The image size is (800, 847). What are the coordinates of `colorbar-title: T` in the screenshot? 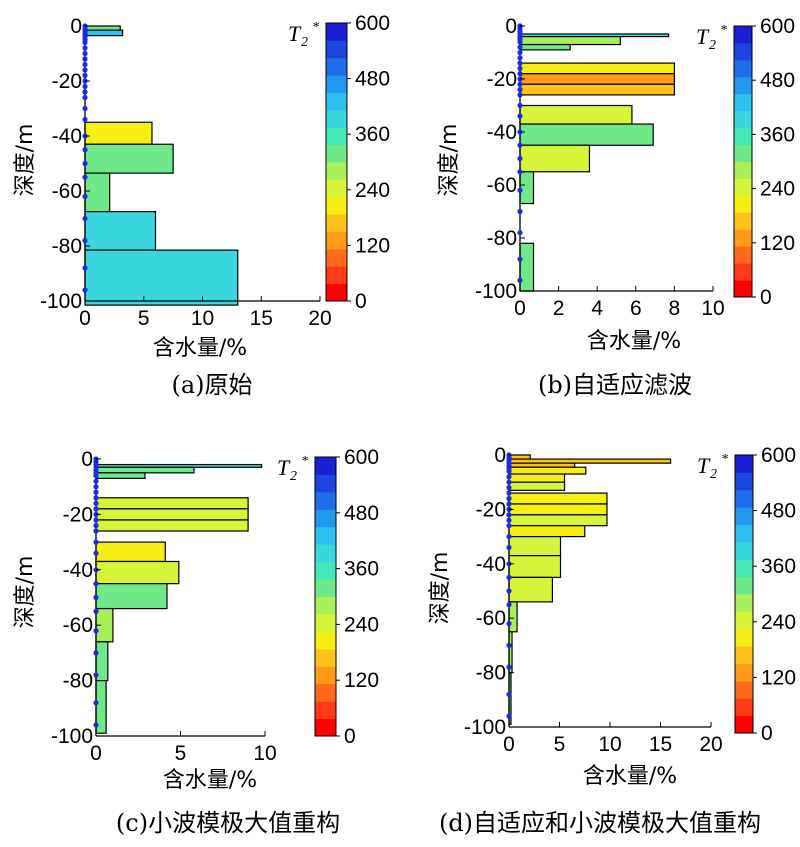 It's located at (703, 36).